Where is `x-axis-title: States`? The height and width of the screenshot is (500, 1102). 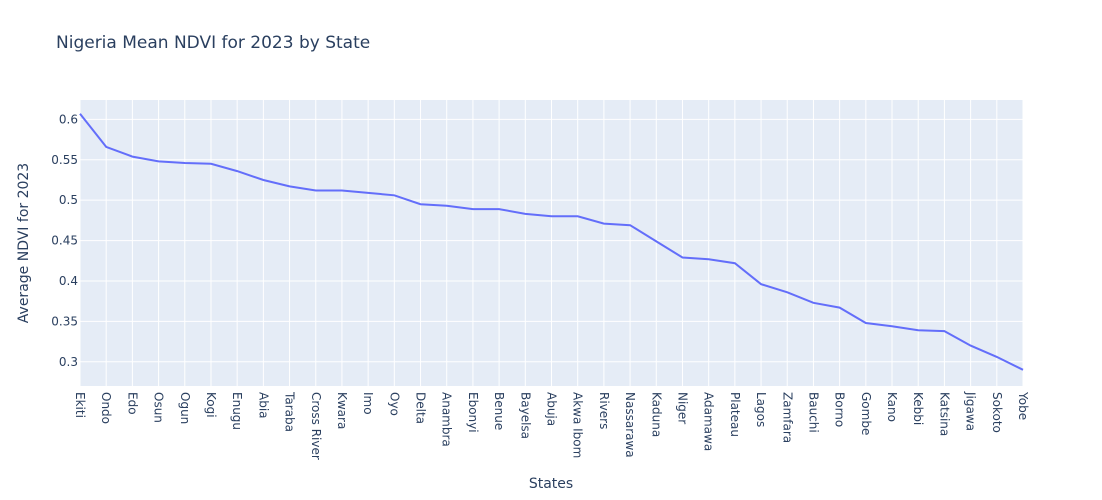 x-axis-title: States is located at coordinates (551, 484).